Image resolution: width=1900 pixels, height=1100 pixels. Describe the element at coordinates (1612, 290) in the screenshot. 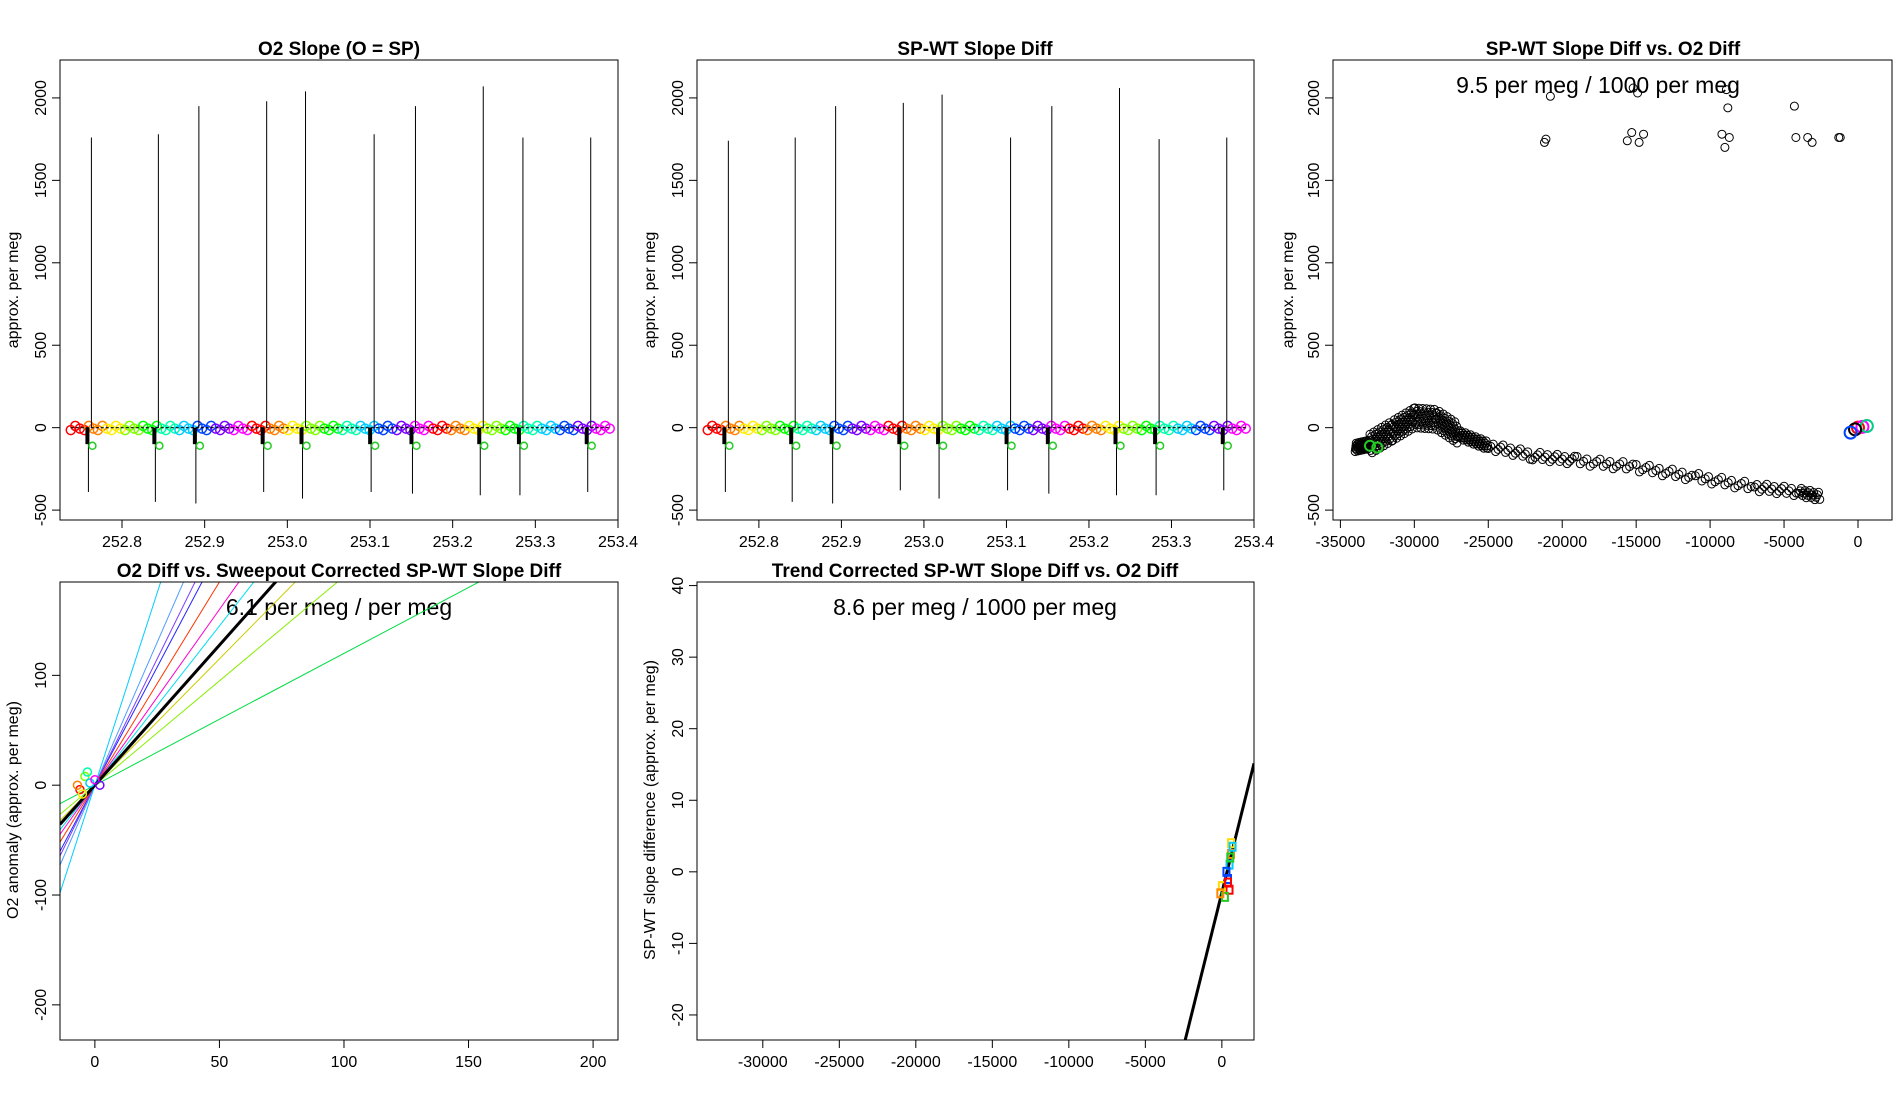

I see `plot-frame` at that location.